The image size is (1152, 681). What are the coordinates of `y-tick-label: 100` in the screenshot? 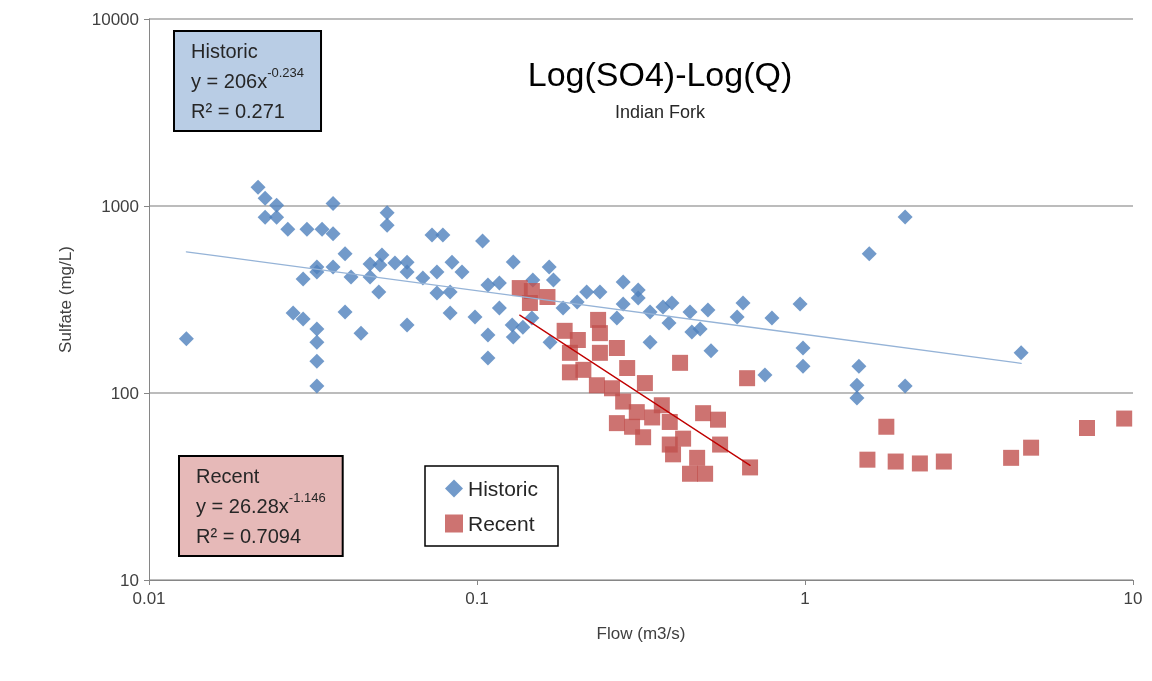 It's located at (124, 393).